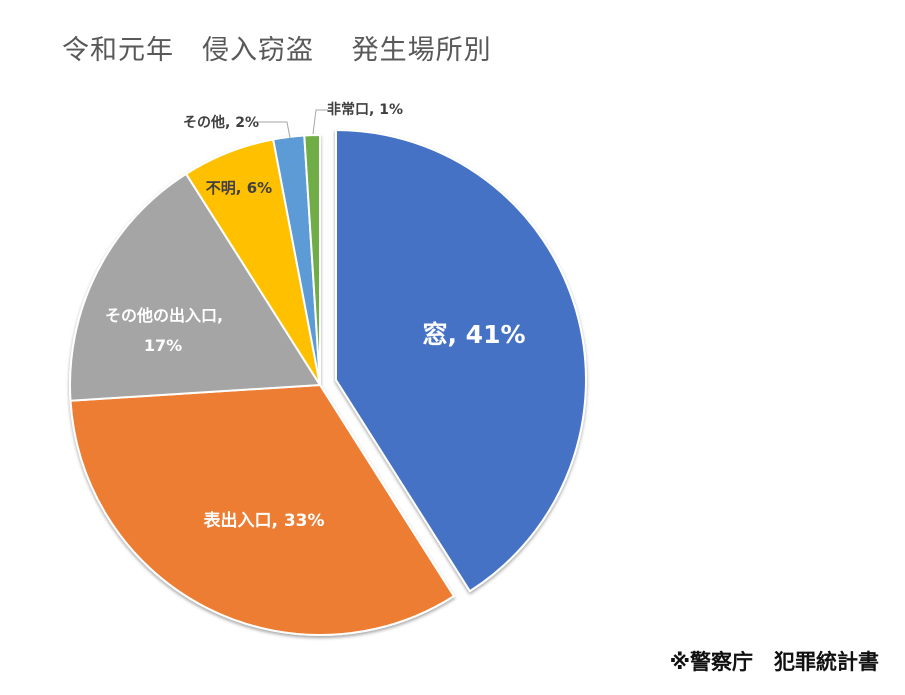 This screenshot has height=695, width=905. What do you see at coordinates (195, 287) in the screenshot?
I see `slice-other-entrance` at bounding box center [195, 287].